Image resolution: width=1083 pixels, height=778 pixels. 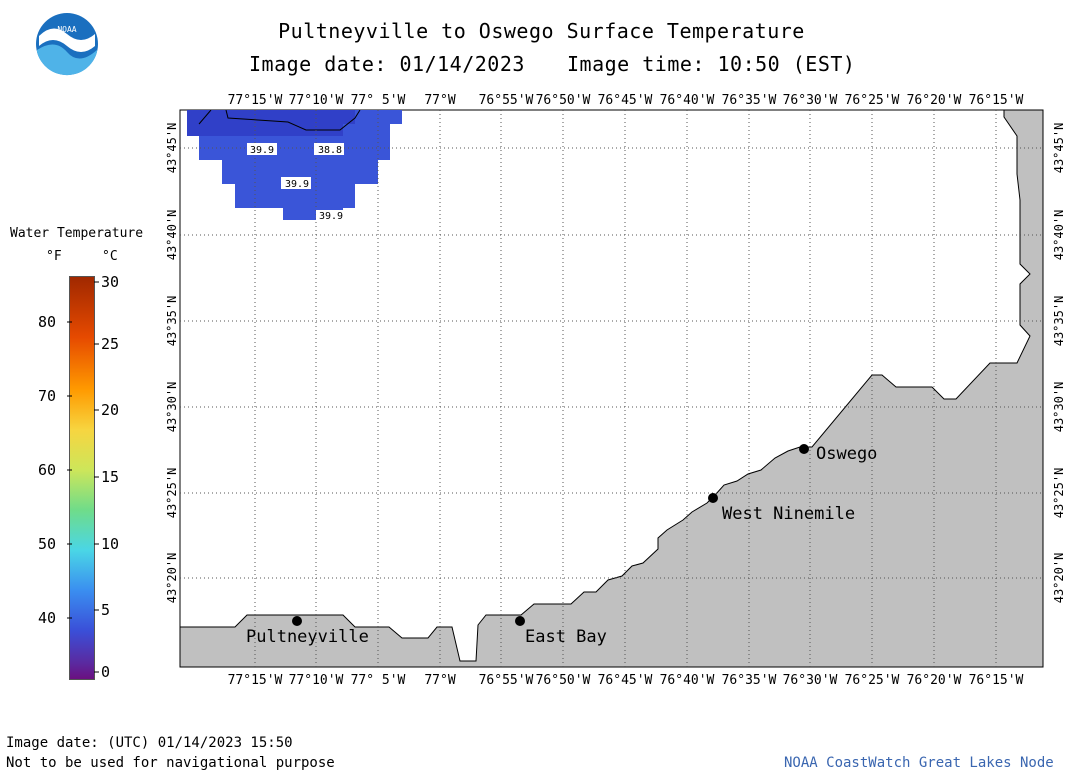 What do you see at coordinates (711, 64) in the screenshot?
I see `image-time: Image time: 10:50 (EST)` at bounding box center [711, 64].